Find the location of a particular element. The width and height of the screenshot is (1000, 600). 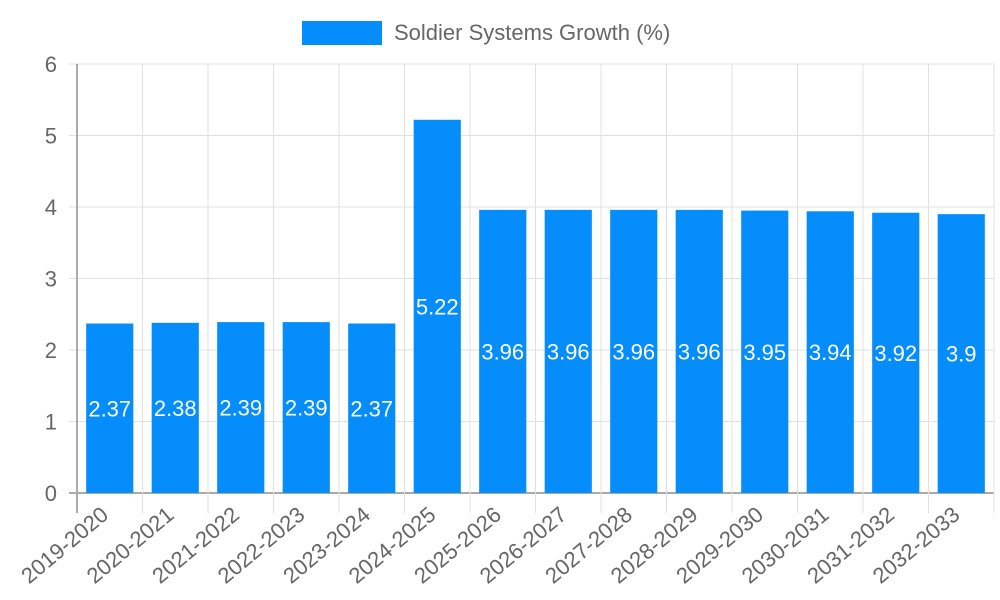

y-tick-label: 3 is located at coordinates (51, 279).